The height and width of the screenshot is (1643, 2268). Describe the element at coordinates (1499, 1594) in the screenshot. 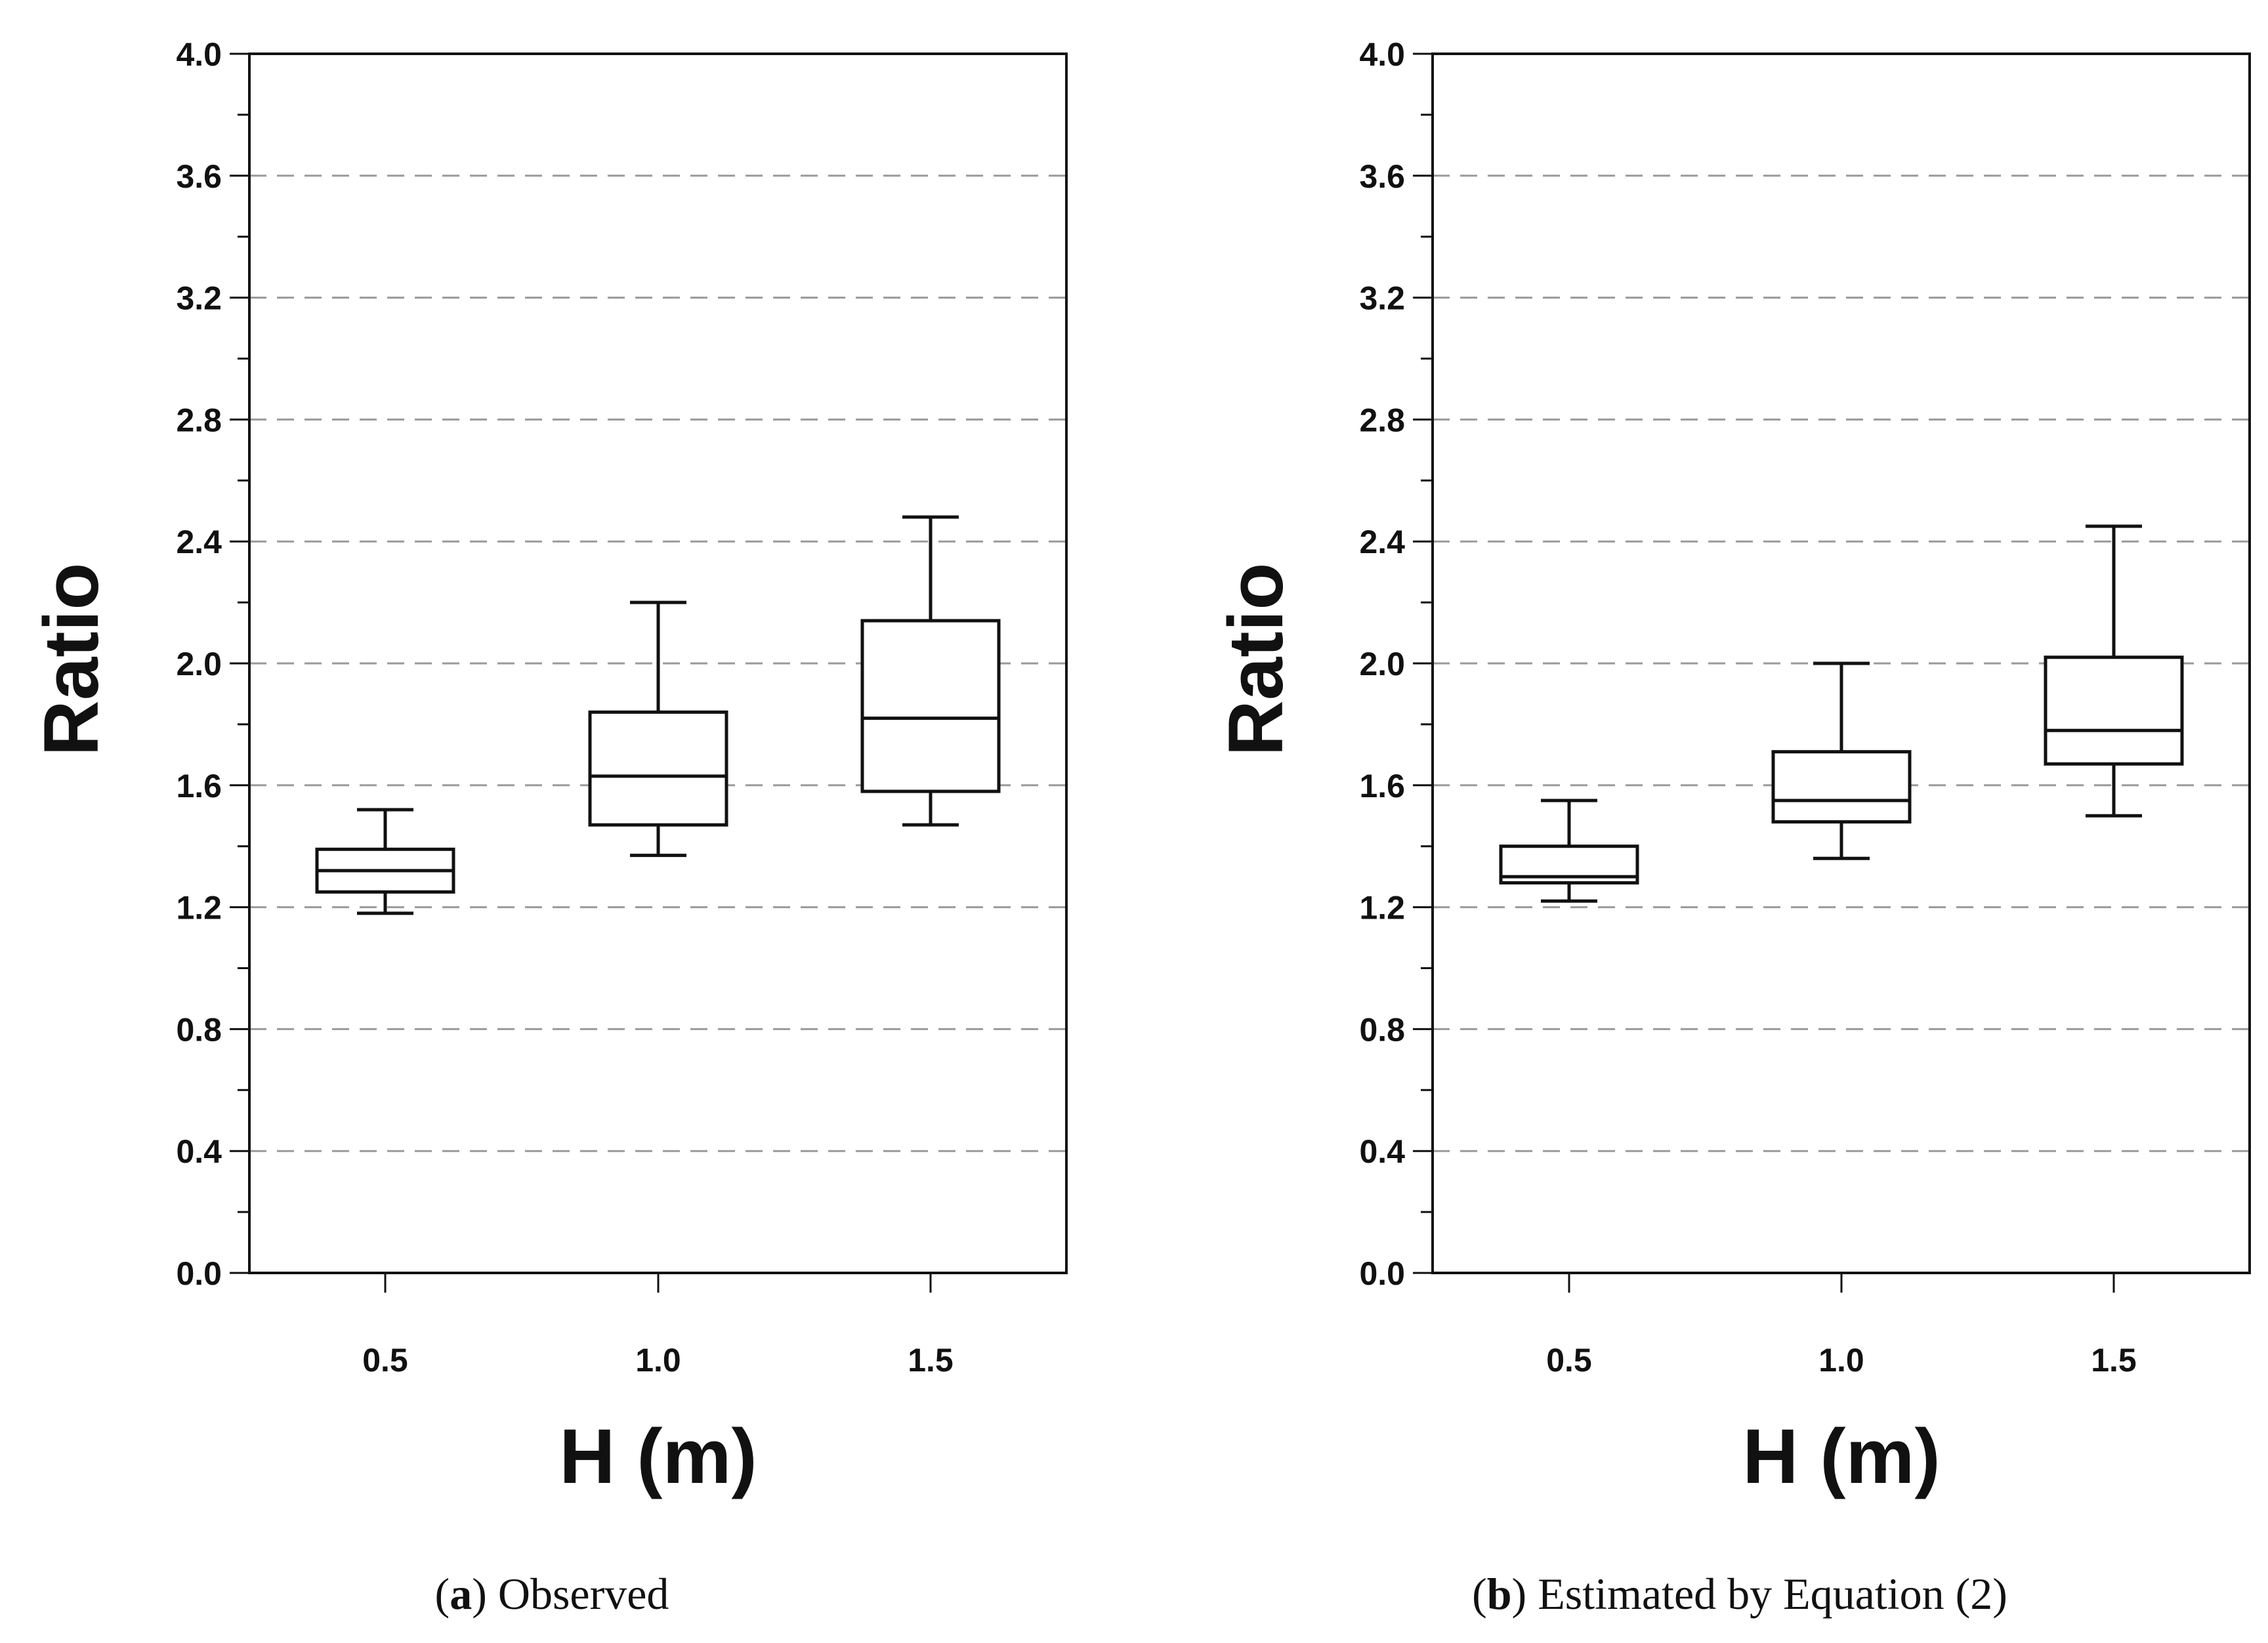

I see `panel-letter: b` at that location.